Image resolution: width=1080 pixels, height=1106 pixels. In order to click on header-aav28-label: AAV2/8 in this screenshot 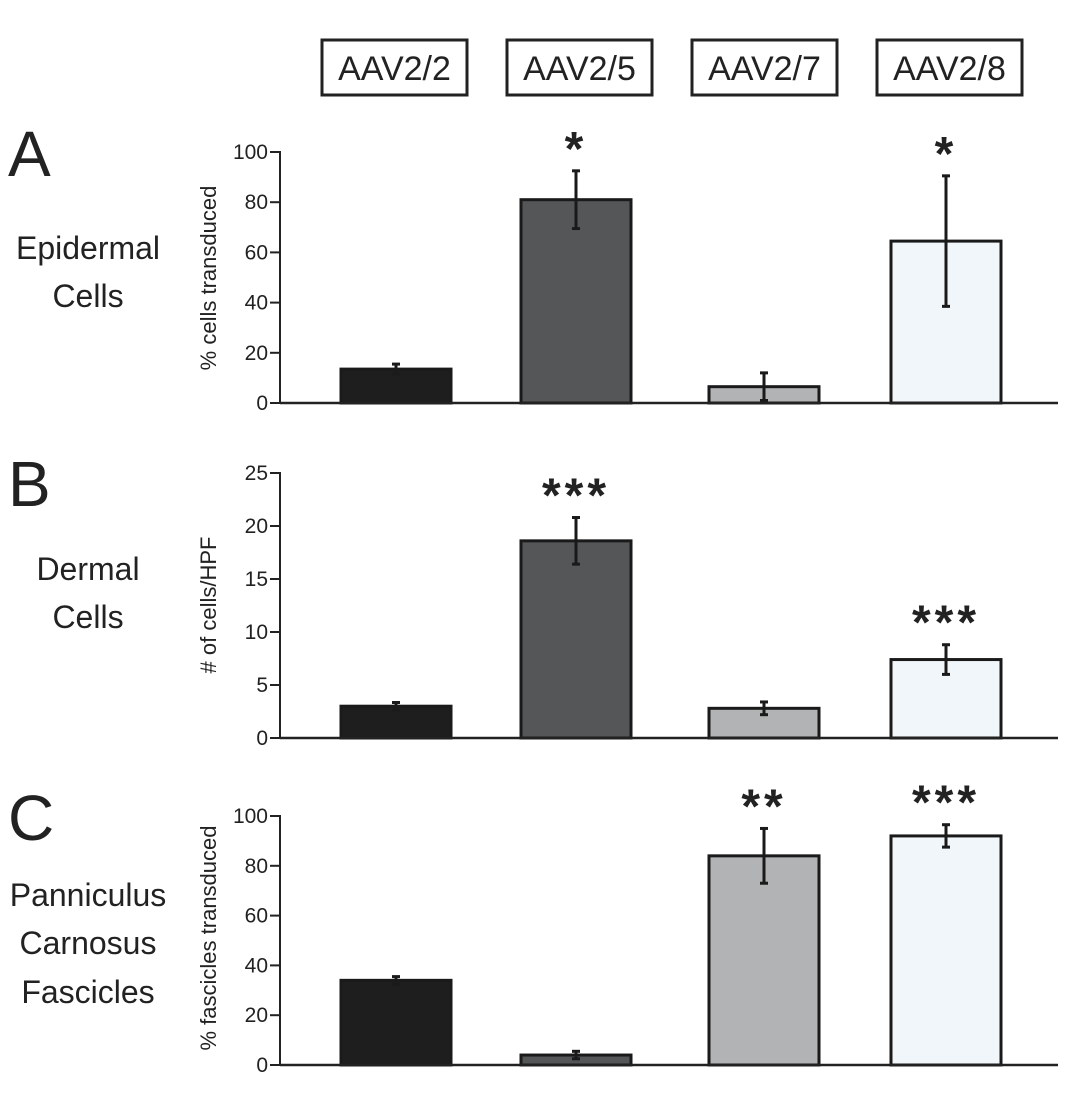, I will do `click(949, 69)`.